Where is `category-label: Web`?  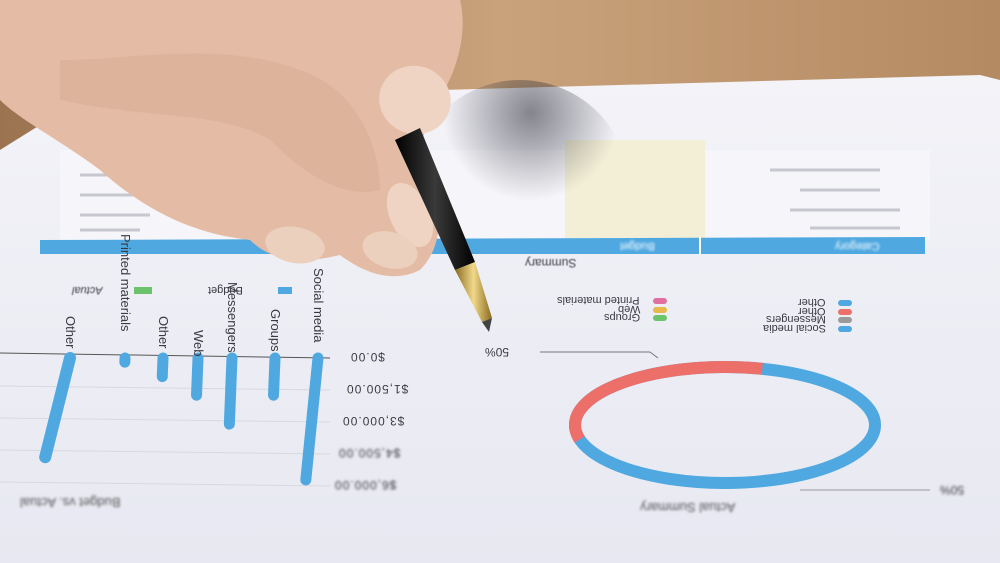 category-label: Web is located at coordinates (198, 343).